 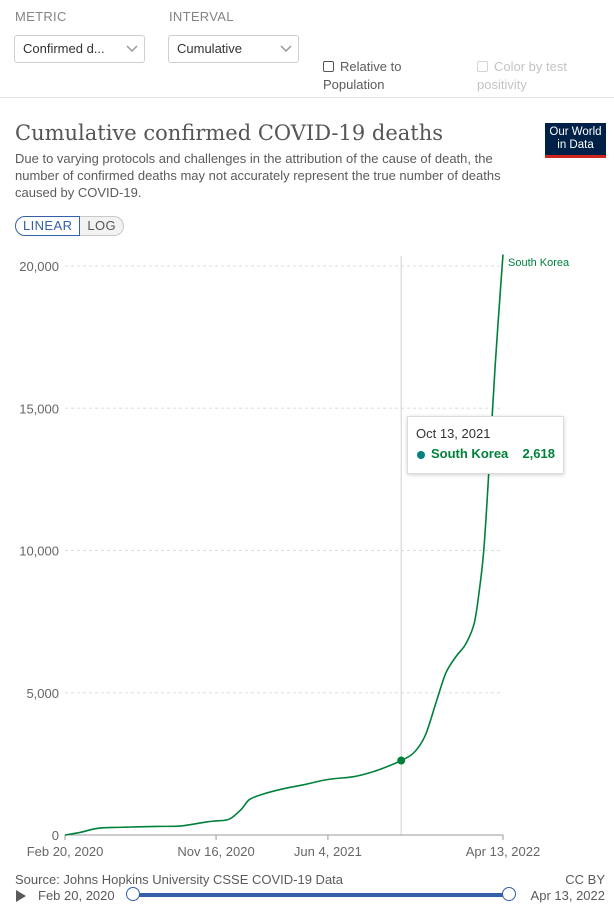 What do you see at coordinates (371, 66) in the screenshot?
I see `relative-label-1: Relative to` at bounding box center [371, 66].